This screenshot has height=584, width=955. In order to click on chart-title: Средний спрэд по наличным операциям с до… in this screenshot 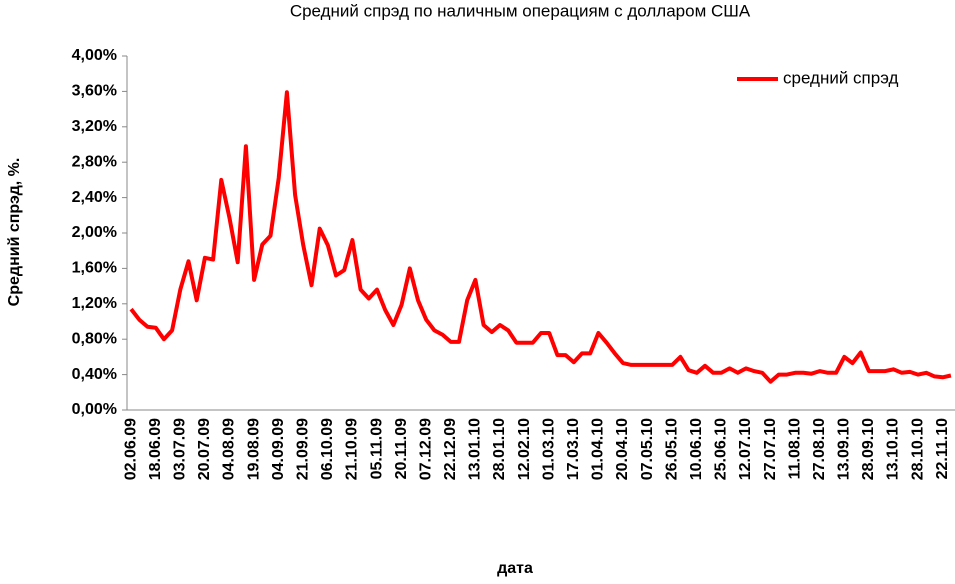, I will do `click(520, 10)`.